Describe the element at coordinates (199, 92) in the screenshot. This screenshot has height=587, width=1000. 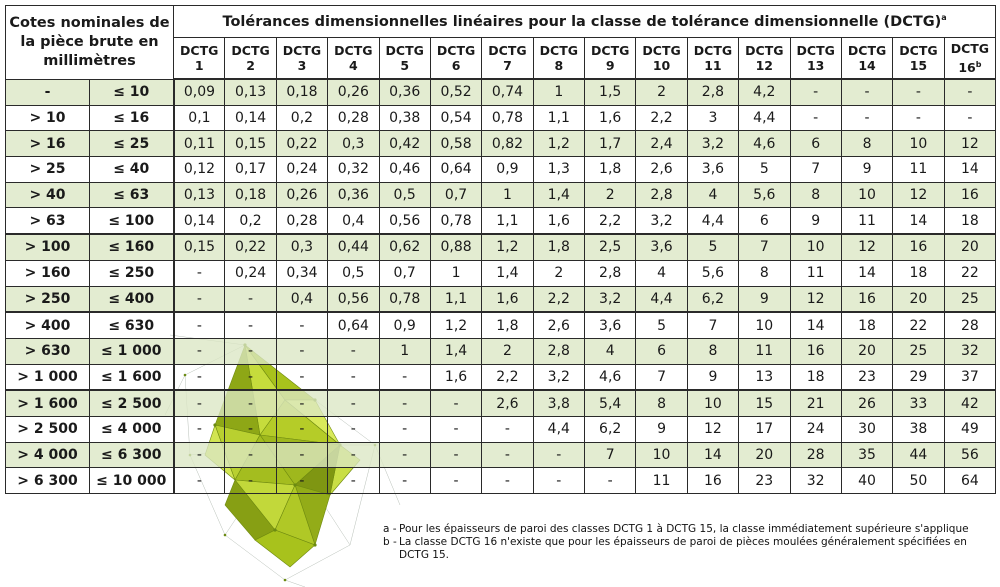
I see `tolerance-cell: 0,09` at that location.